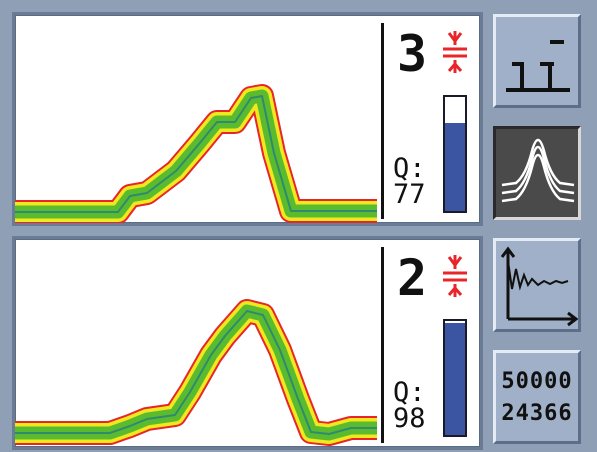 This screenshot has height=452, width=597. What do you see at coordinates (537, 397) in the screenshot?
I see `counter-display-button: 50000 24366` at bounding box center [537, 397].